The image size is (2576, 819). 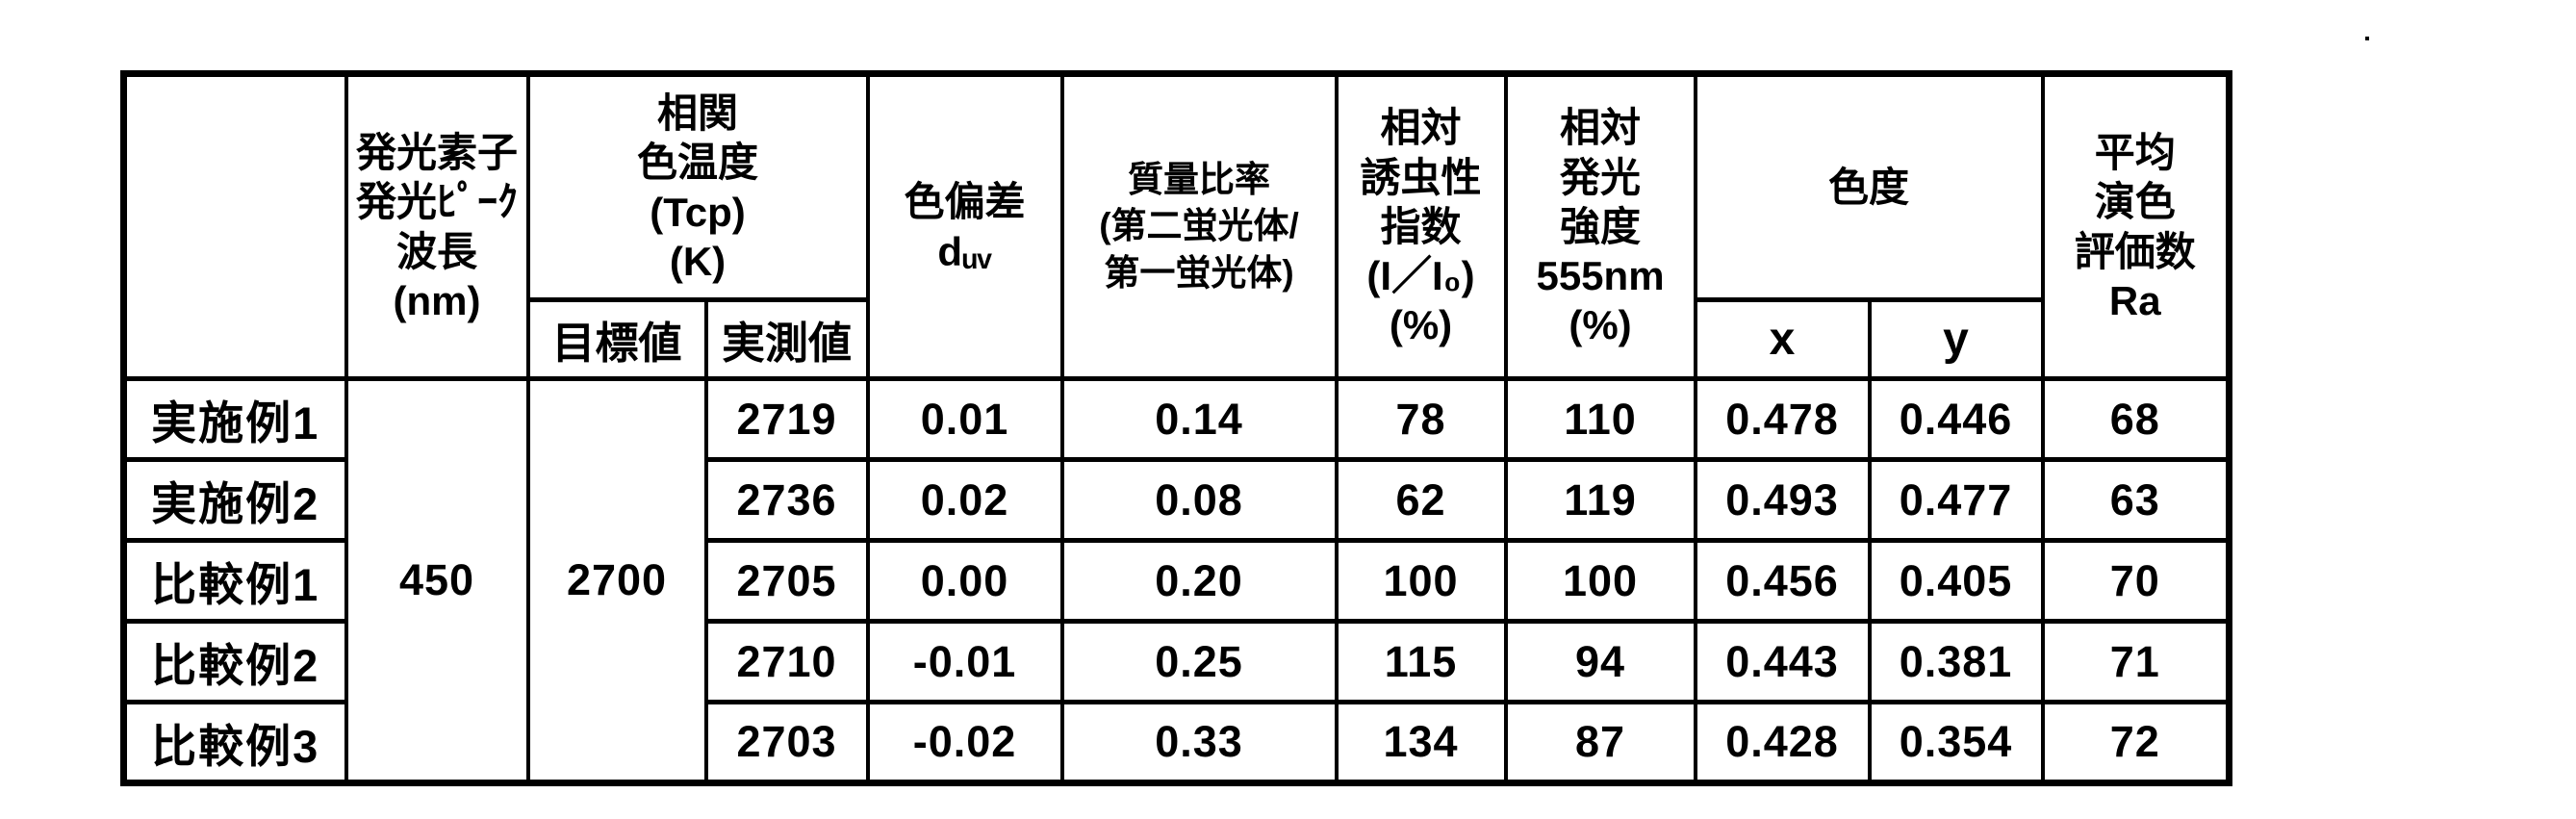 I want to click on cell-x: 0.428, so click(x=1782, y=743).